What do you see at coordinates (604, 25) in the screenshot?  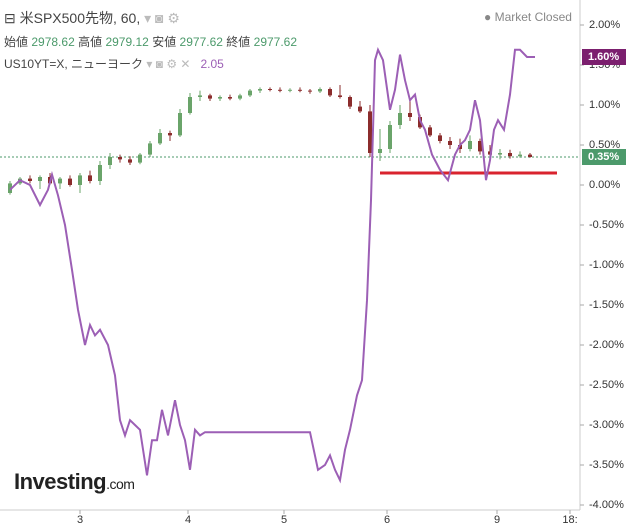 I see `y-tick-label: 2.00%` at bounding box center [604, 25].